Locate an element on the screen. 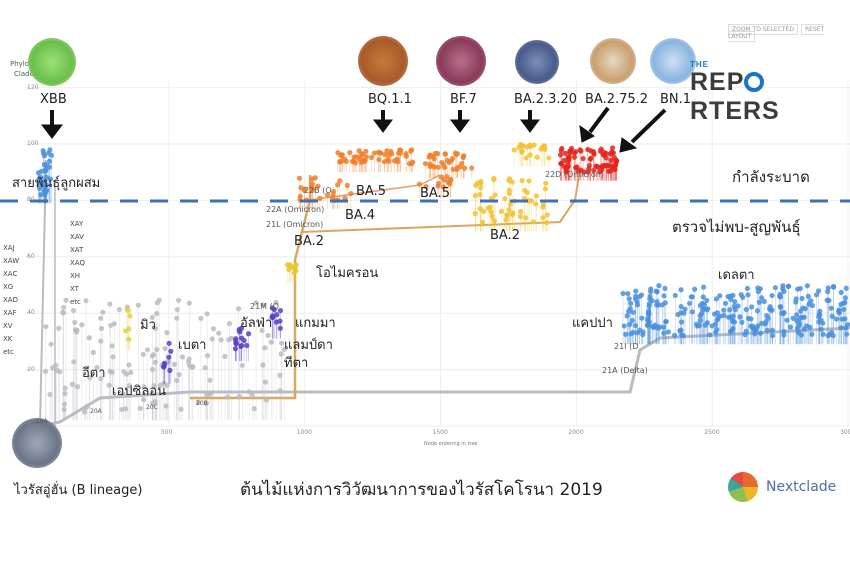 This screenshot has width=850, height=565. zone-extinct-label: ตรวจไม่พบ-สูญพันธุ์ is located at coordinates (736, 227).